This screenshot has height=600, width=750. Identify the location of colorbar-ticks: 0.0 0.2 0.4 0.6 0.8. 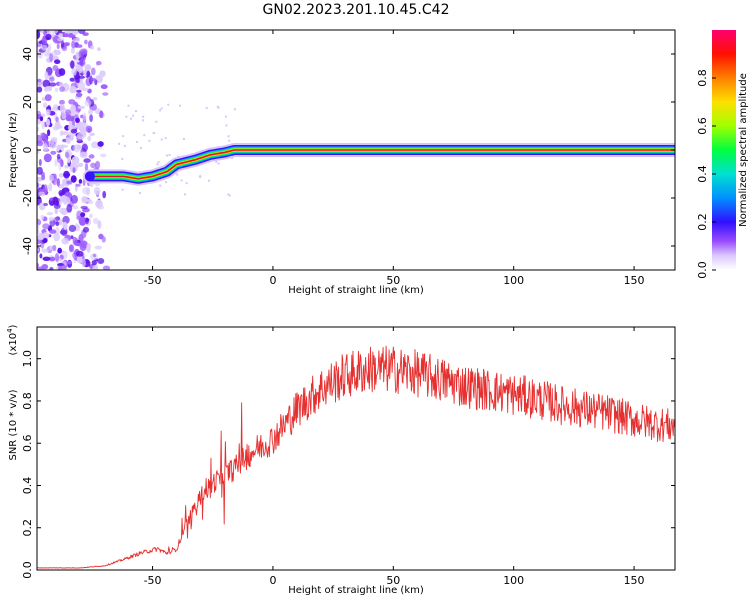
(706, 174).